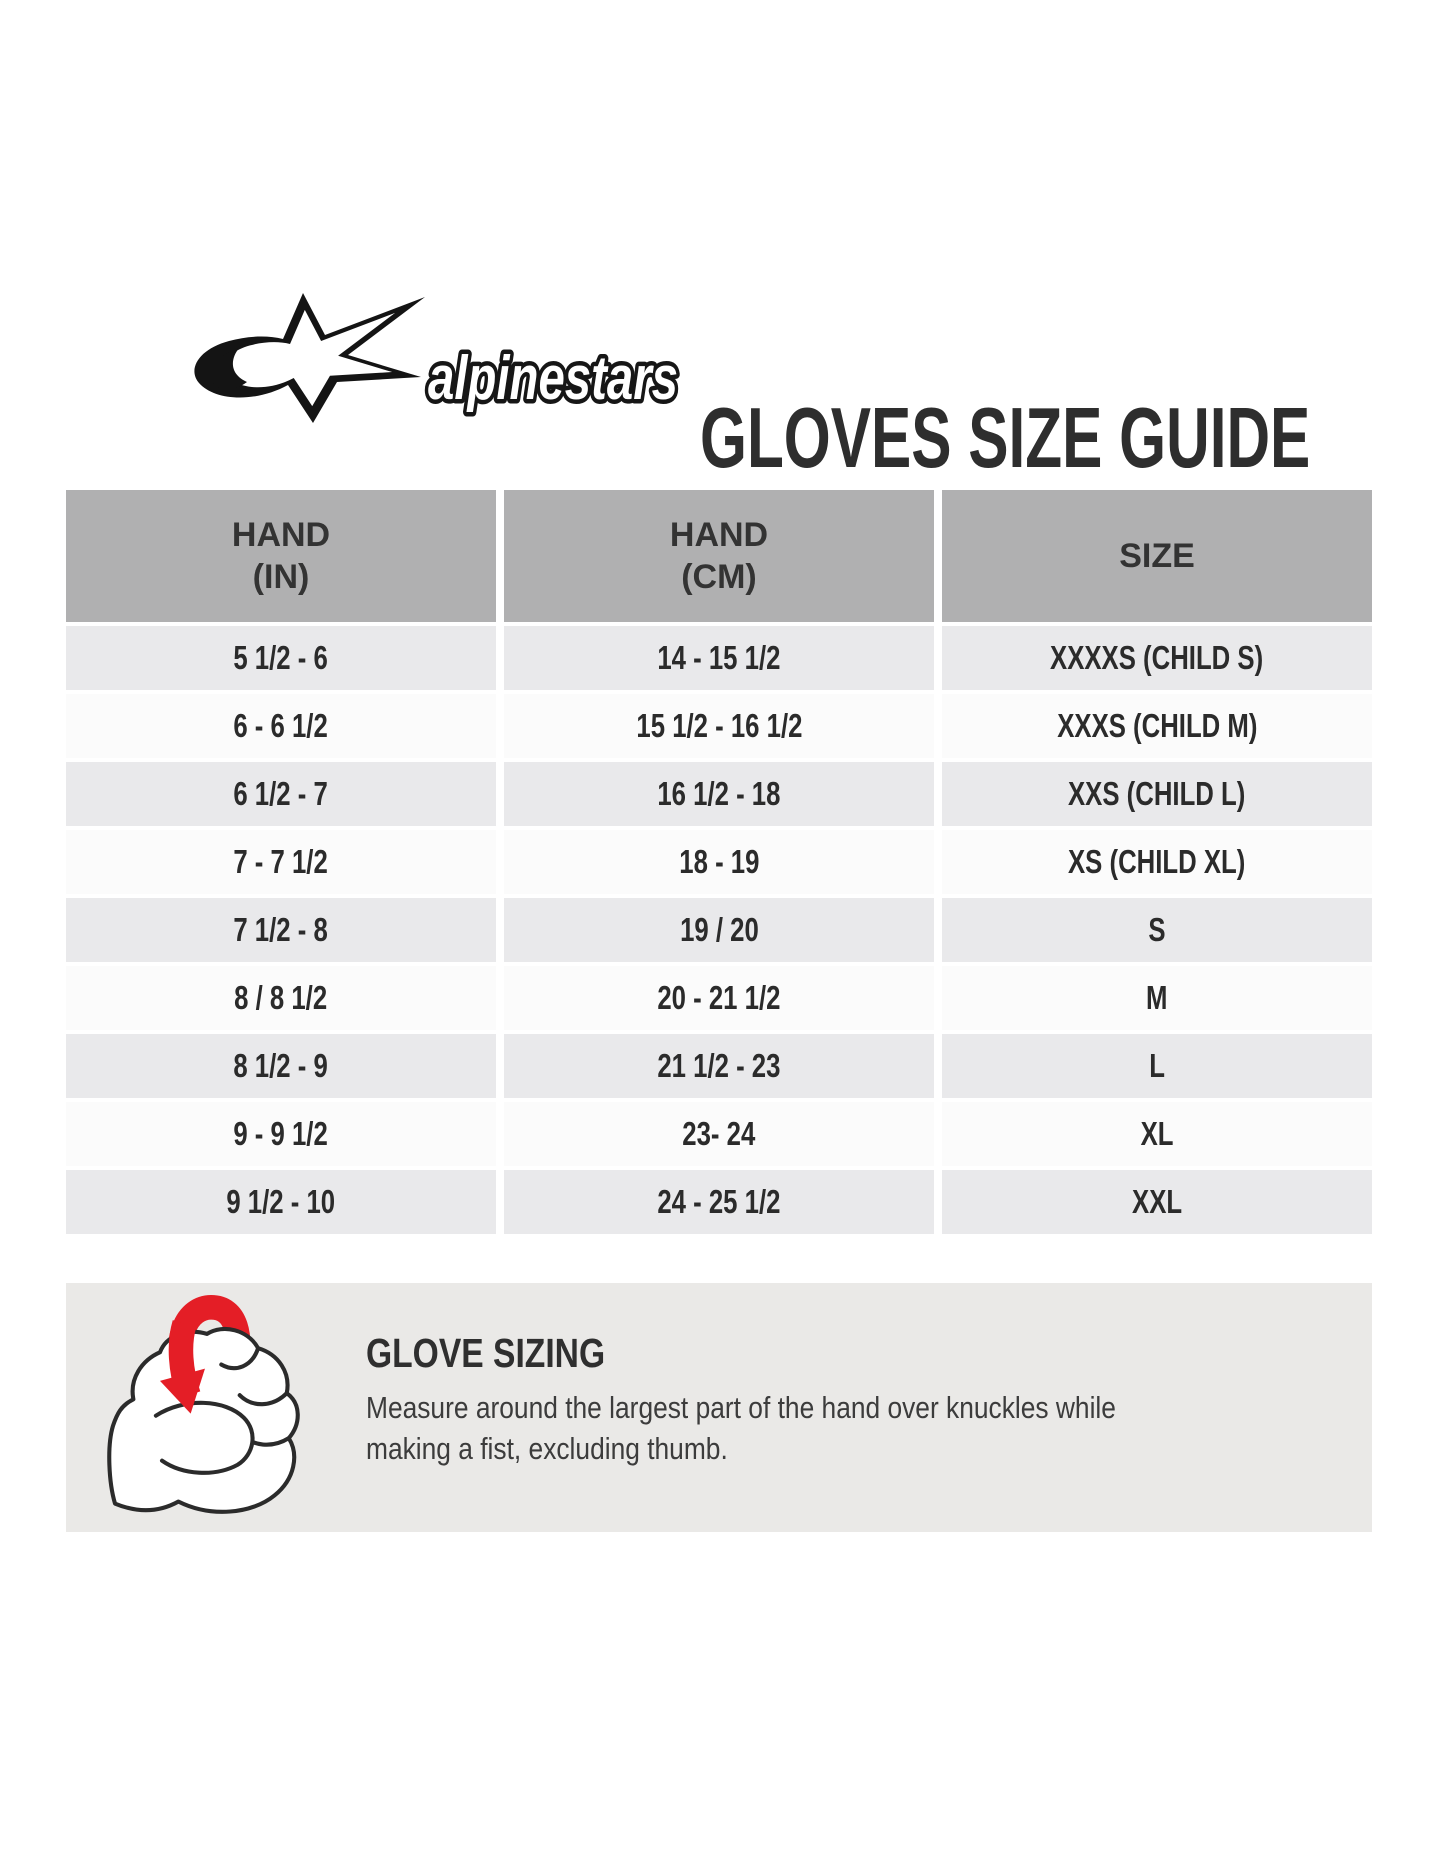  I want to click on cell-value: 7 1/2 - 8, so click(281, 929).